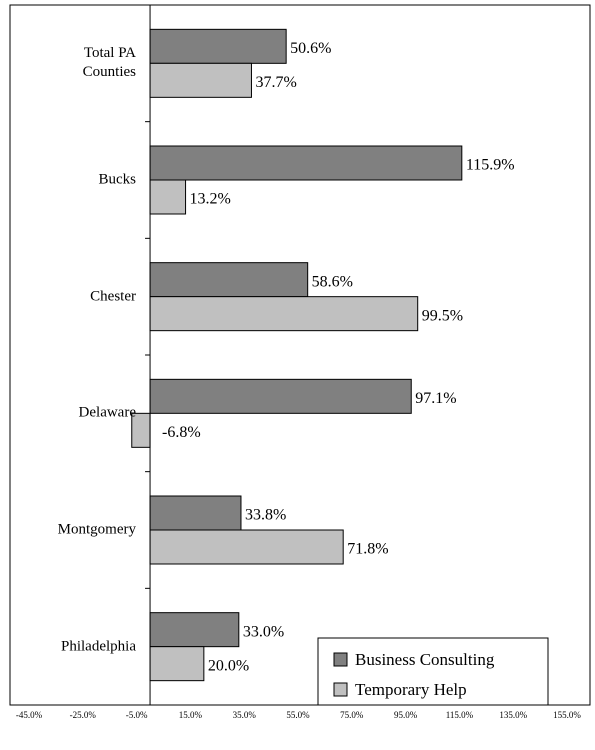 This screenshot has width=595, height=750. Describe the element at coordinates (275, 82) in the screenshot. I see `value-label: 37.7%` at that location.